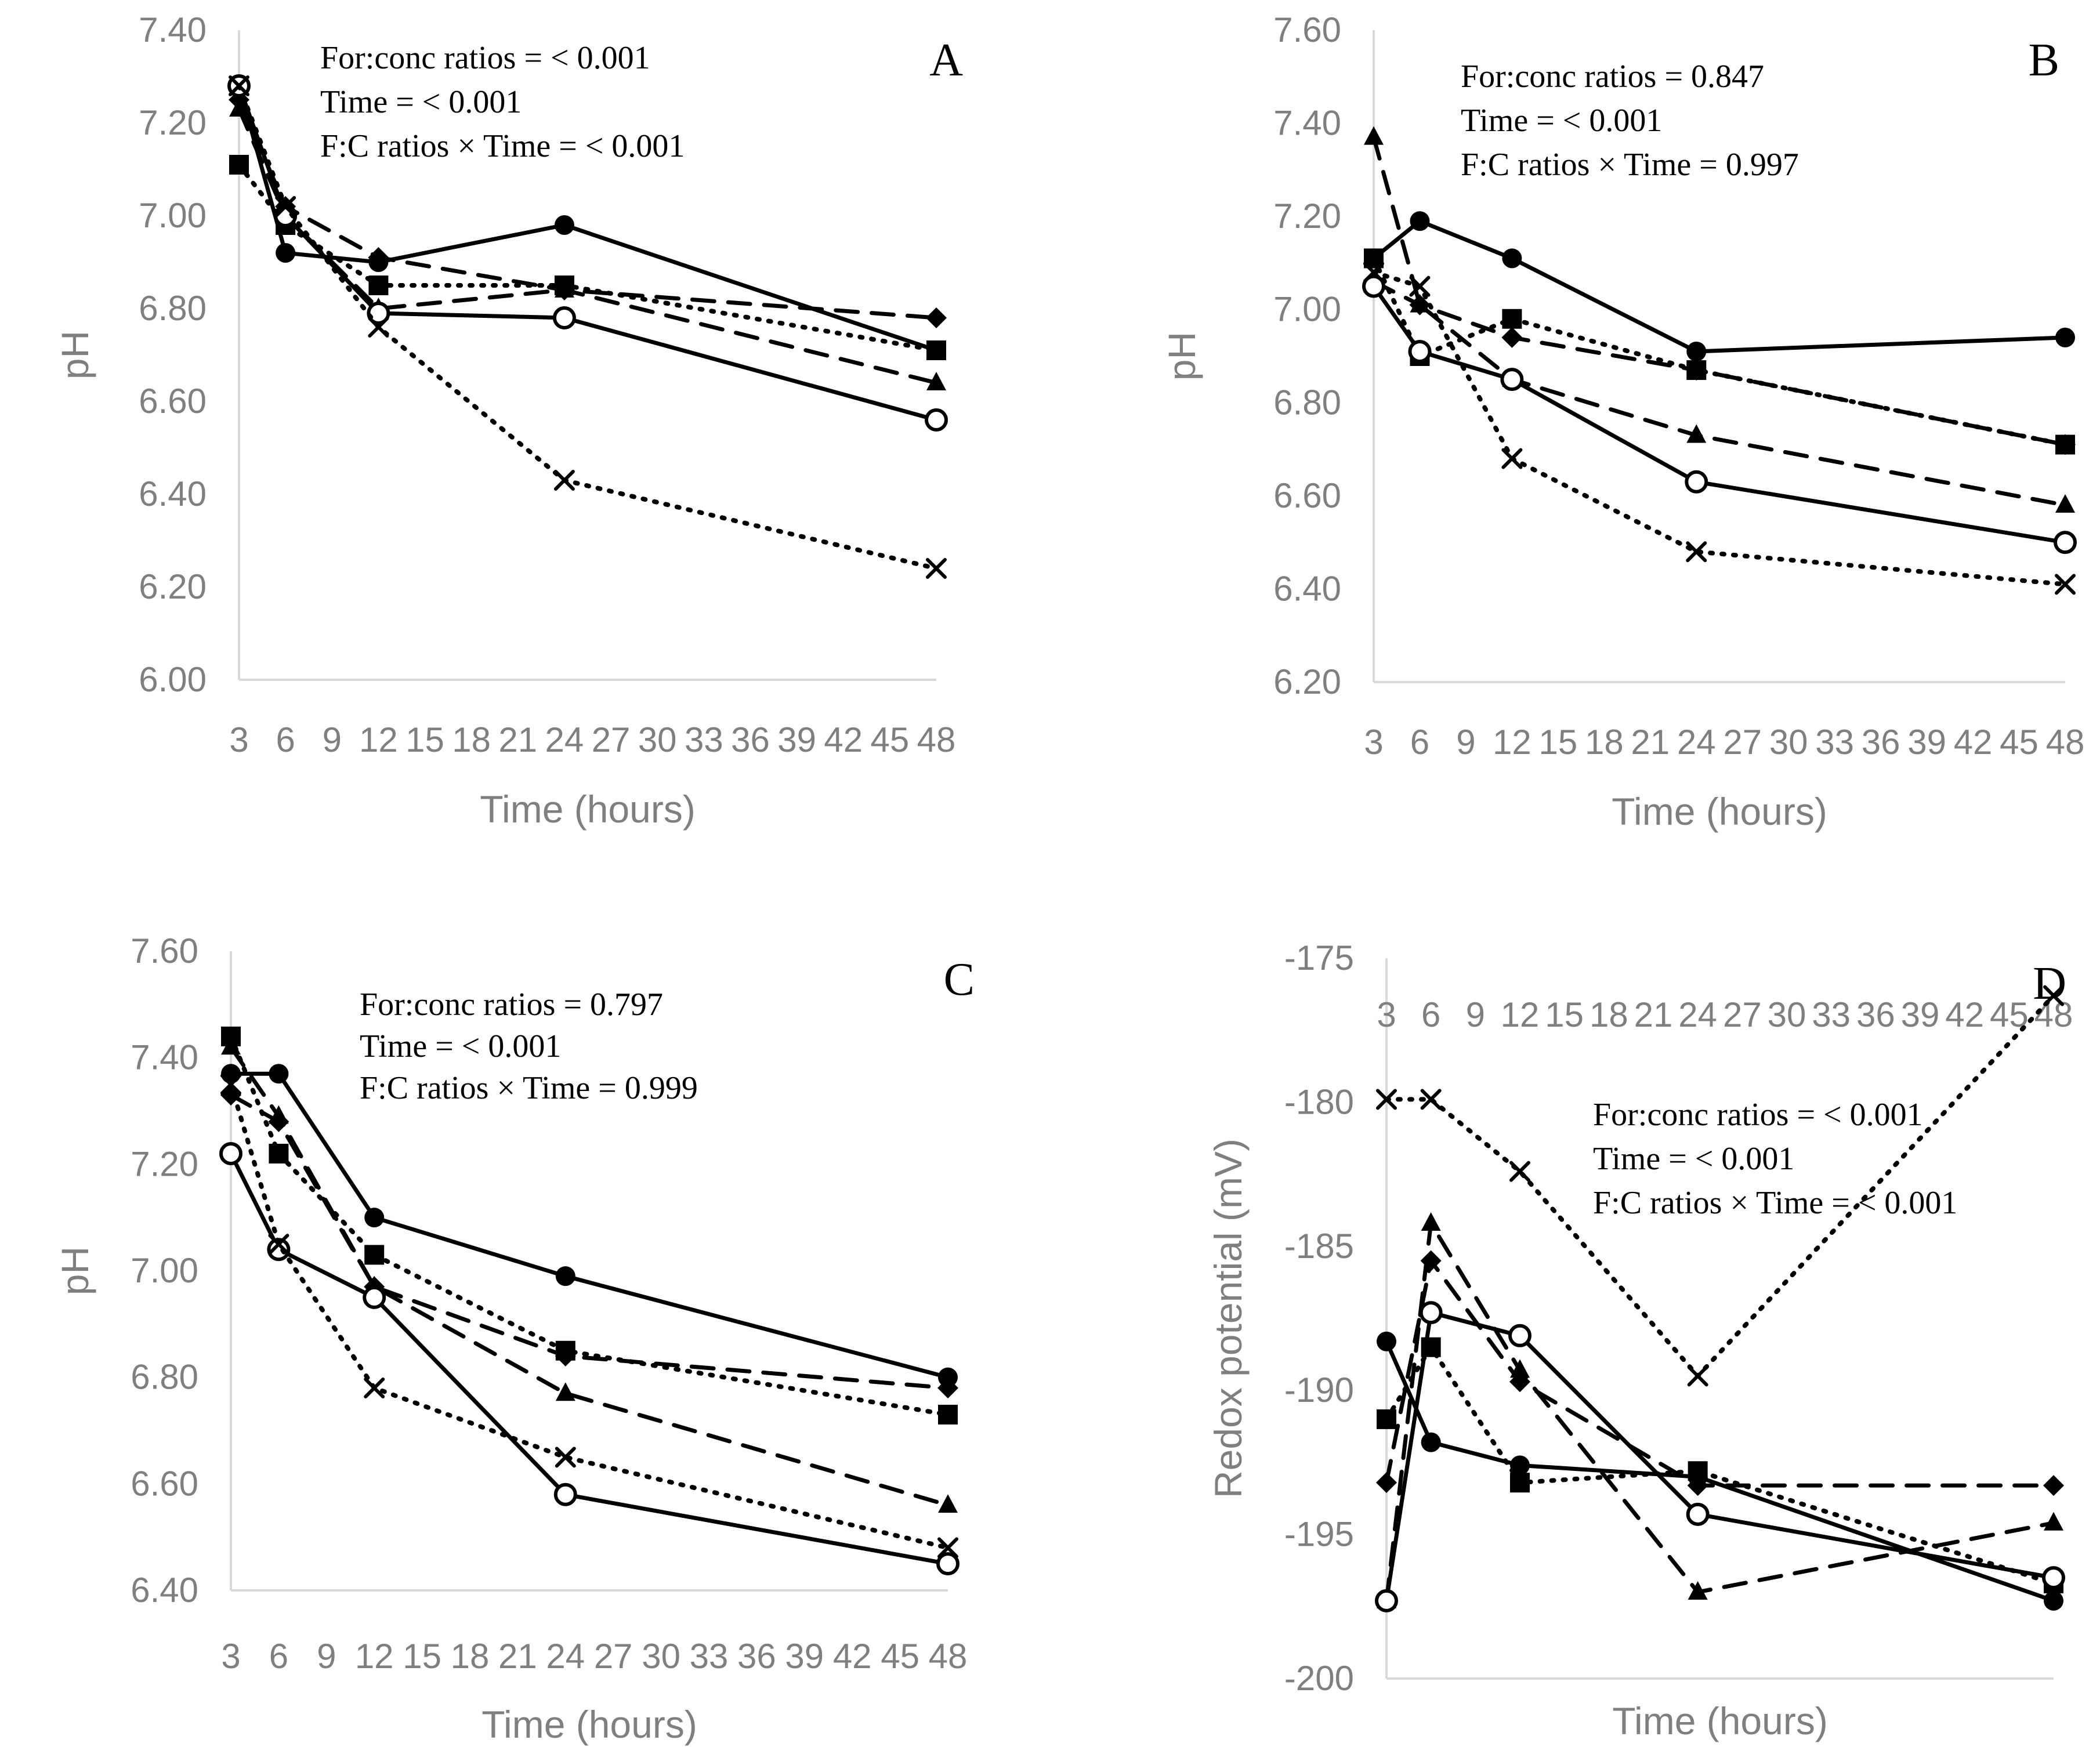 Image resolution: width=2100 pixels, height=1747 pixels. Describe the element at coordinates (946, 60) in the screenshot. I see `panel-letter: A` at that location.